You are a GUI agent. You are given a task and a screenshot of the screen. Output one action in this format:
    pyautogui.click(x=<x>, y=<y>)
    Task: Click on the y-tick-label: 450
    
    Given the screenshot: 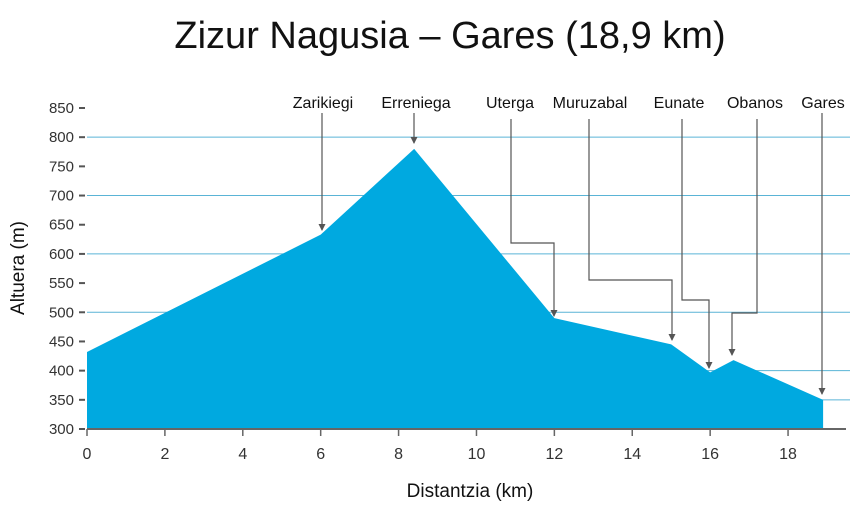 What is the action you would take?
    pyautogui.click(x=61, y=341)
    